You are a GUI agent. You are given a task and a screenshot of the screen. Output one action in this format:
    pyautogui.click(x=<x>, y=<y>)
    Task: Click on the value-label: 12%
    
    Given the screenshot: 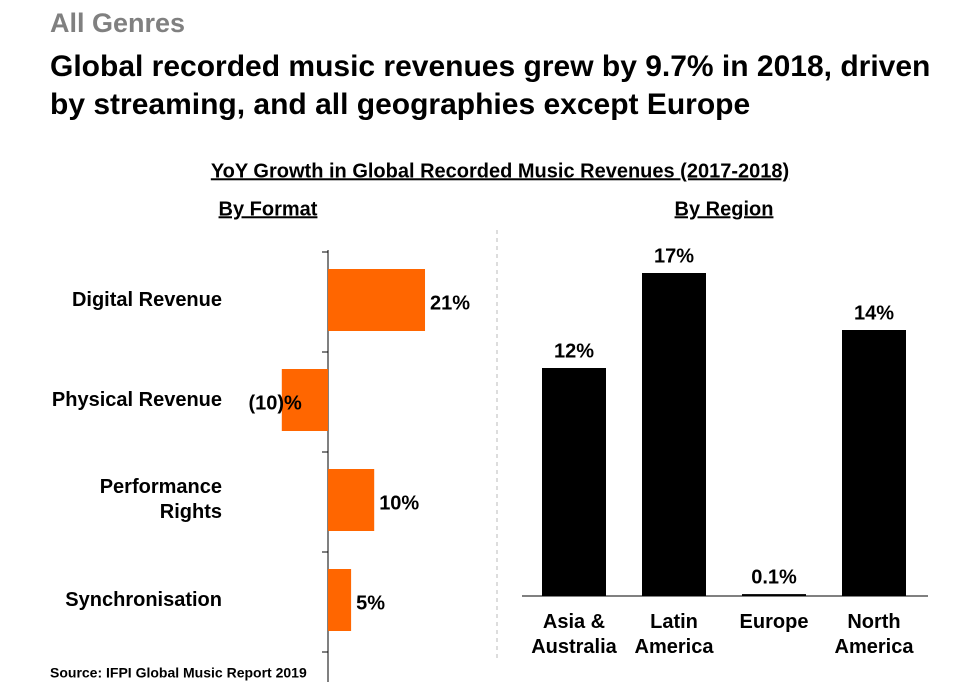 What is the action you would take?
    pyautogui.click(x=574, y=351)
    